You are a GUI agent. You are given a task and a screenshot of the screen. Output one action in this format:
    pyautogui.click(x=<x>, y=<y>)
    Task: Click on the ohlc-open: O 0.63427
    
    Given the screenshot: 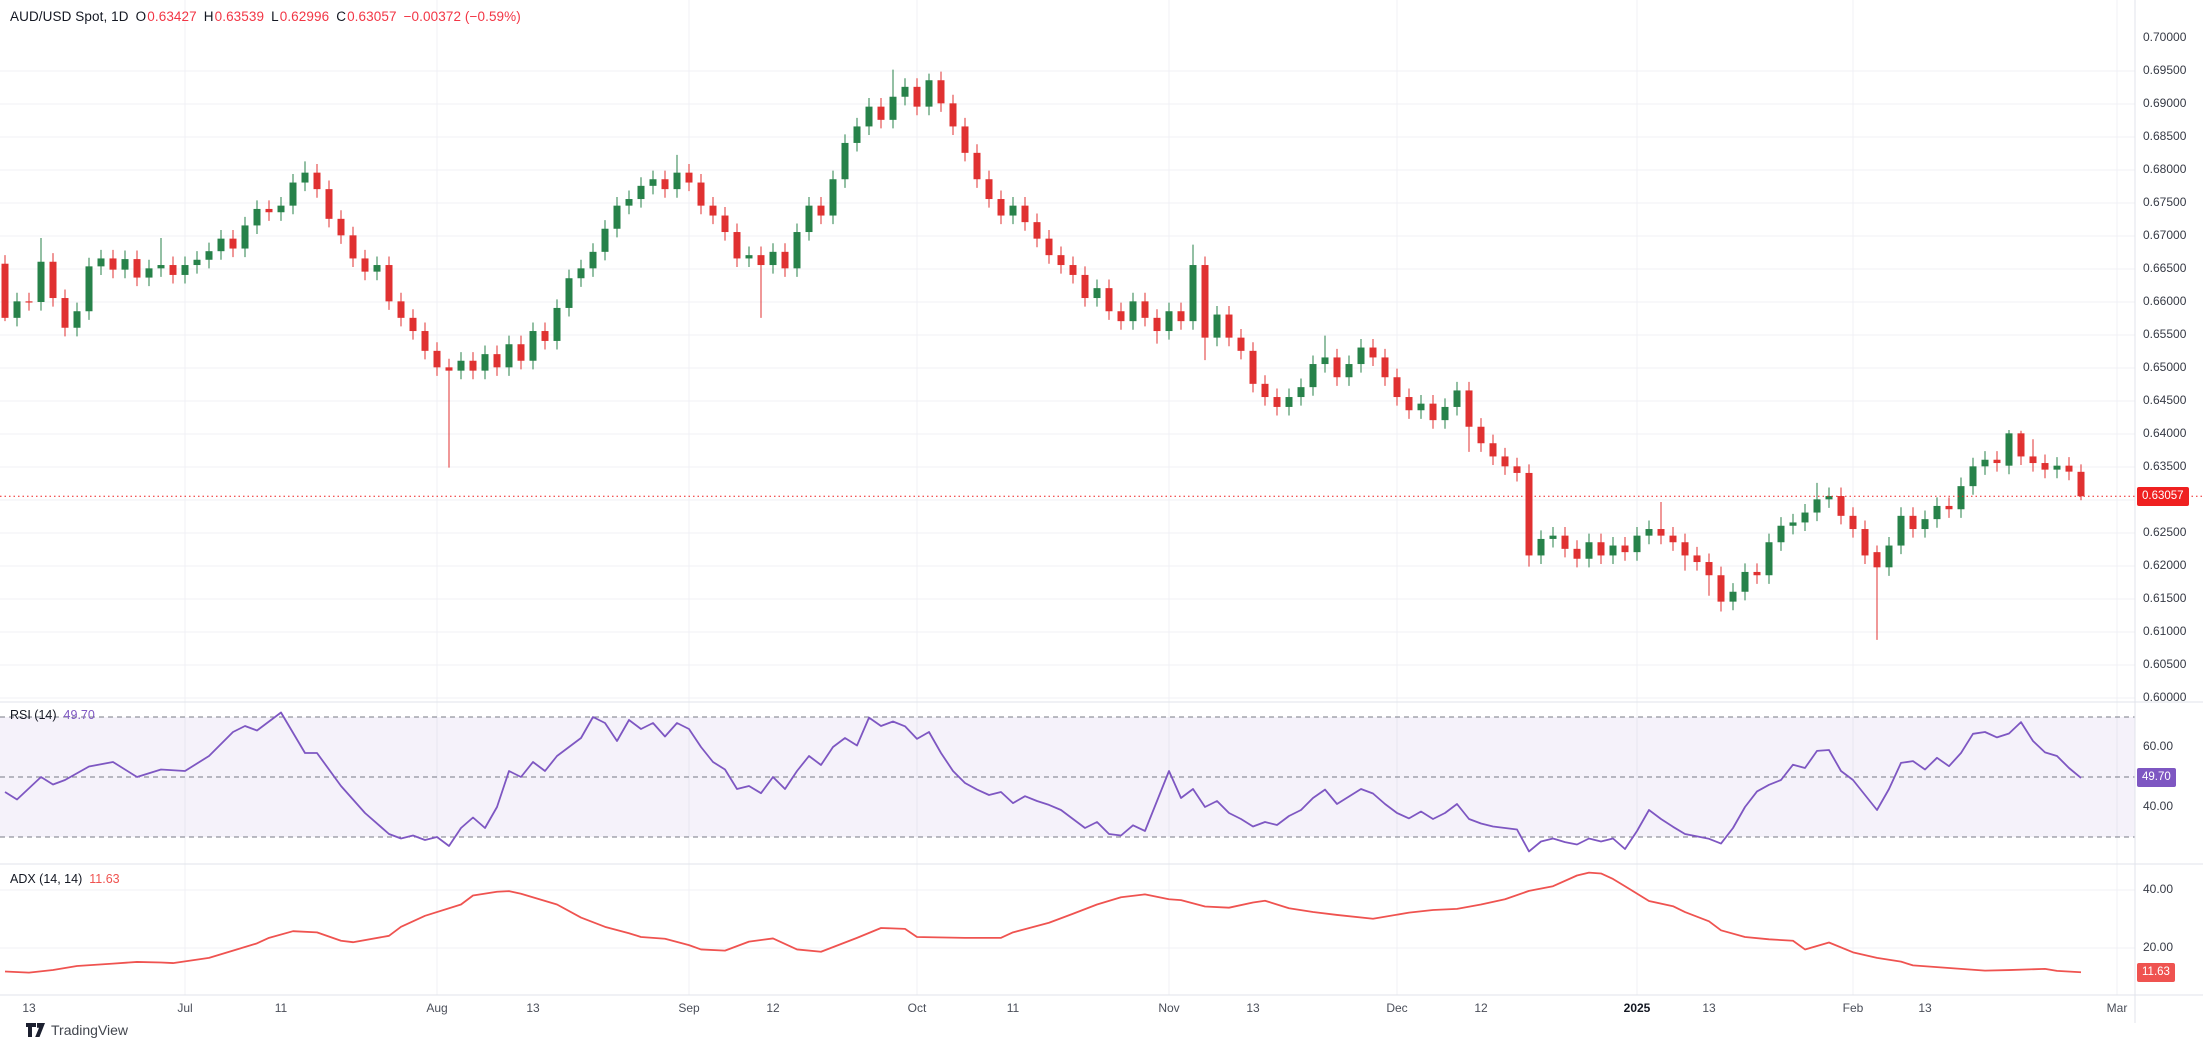 What is the action you would take?
    pyautogui.click(x=166, y=16)
    